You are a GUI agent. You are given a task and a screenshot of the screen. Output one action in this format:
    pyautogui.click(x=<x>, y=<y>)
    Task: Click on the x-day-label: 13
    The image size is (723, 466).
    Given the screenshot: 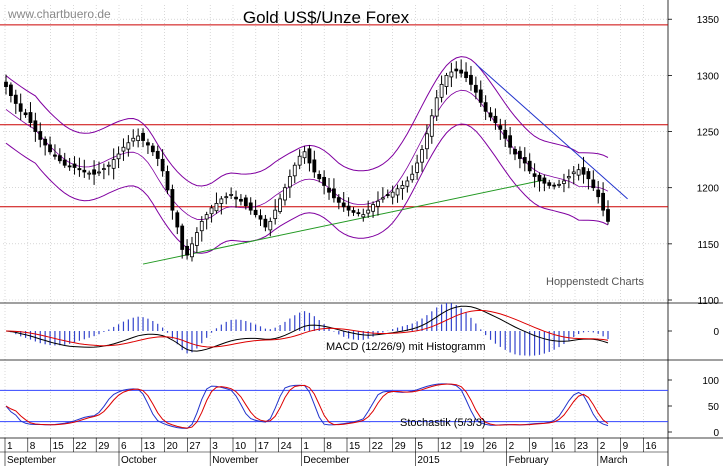 What is the action you would take?
    pyautogui.click(x=150, y=446)
    